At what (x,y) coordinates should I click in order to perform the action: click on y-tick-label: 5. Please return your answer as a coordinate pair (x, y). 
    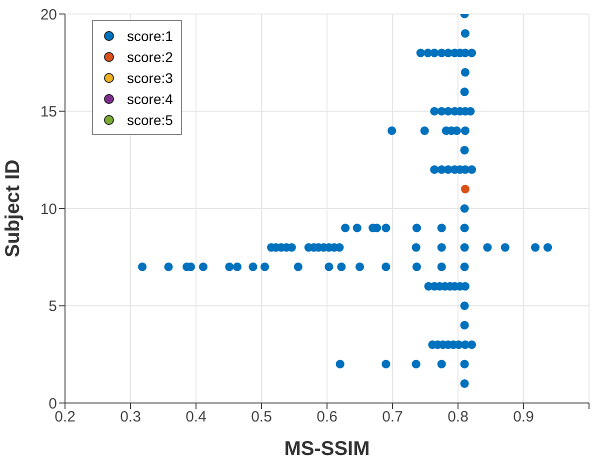
    Looking at the image, I should click on (52, 307).